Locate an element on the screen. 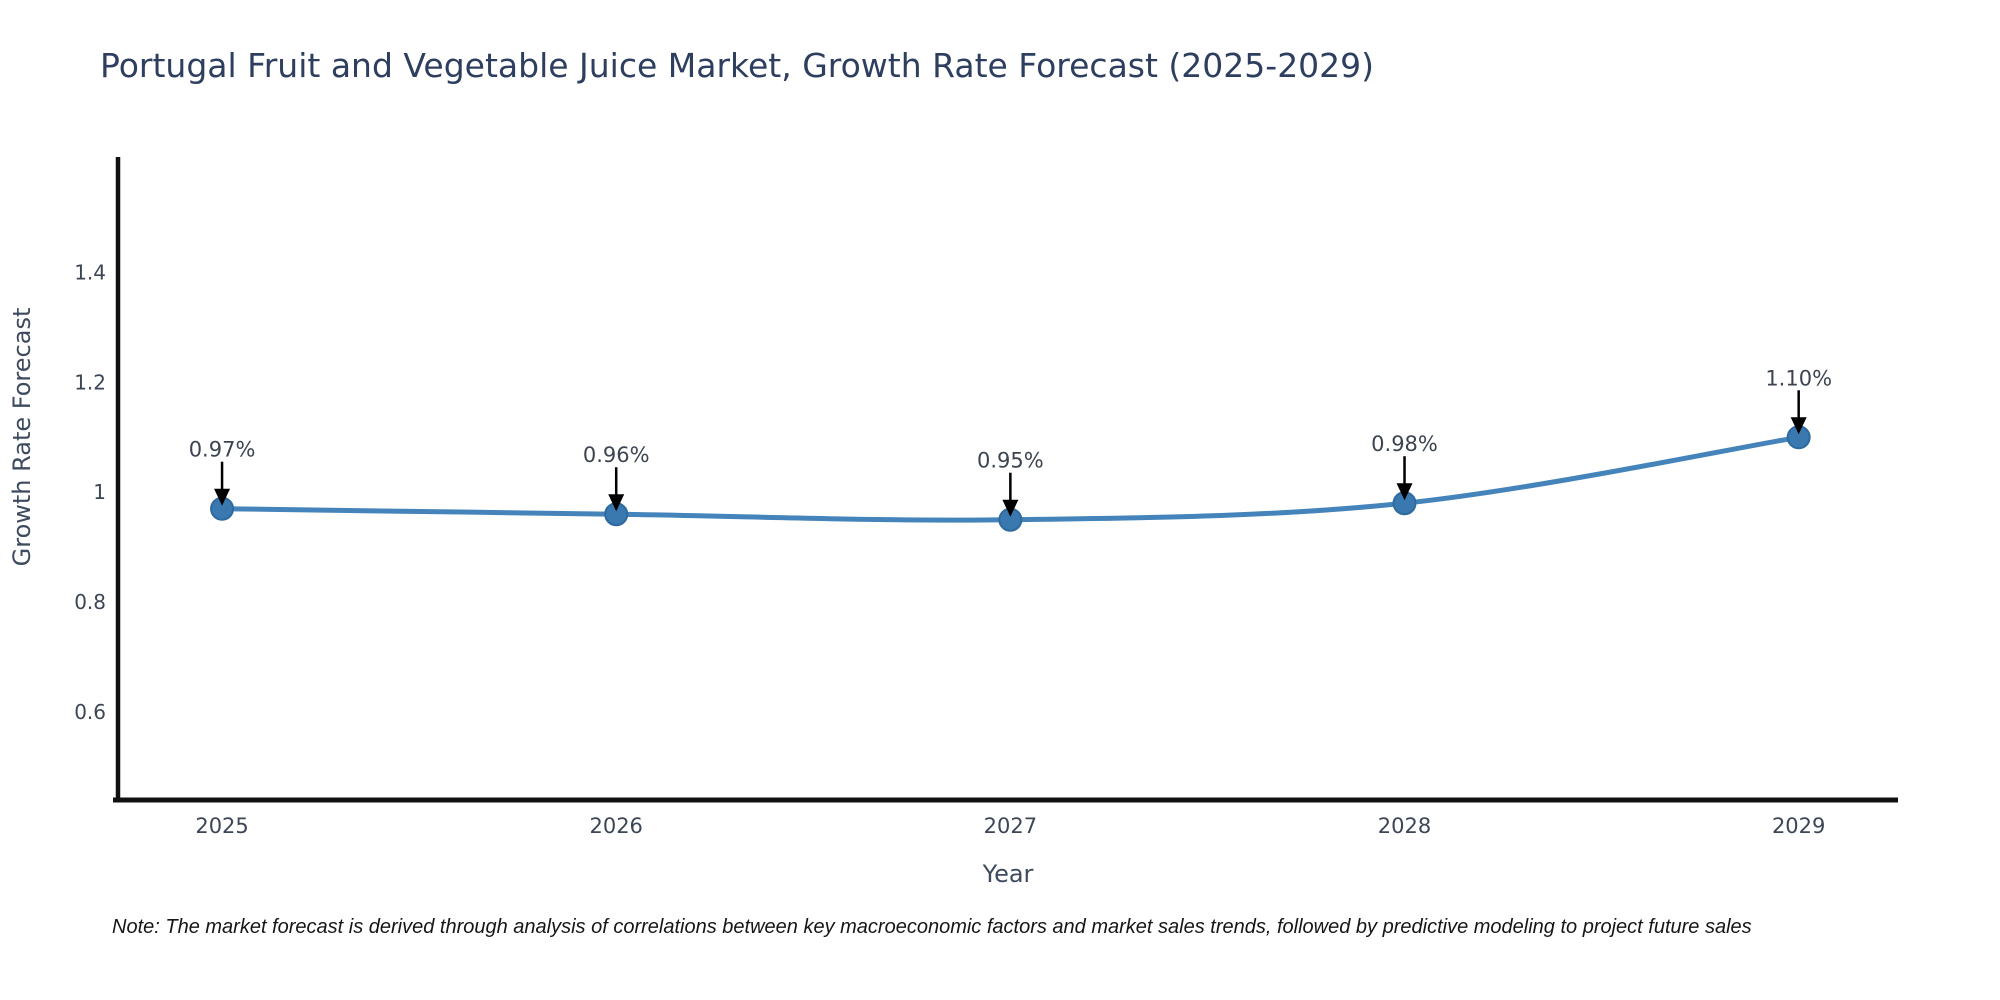 The height and width of the screenshot is (1000, 2000). x-tick-label: 2029 is located at coordinates (1798, 826).